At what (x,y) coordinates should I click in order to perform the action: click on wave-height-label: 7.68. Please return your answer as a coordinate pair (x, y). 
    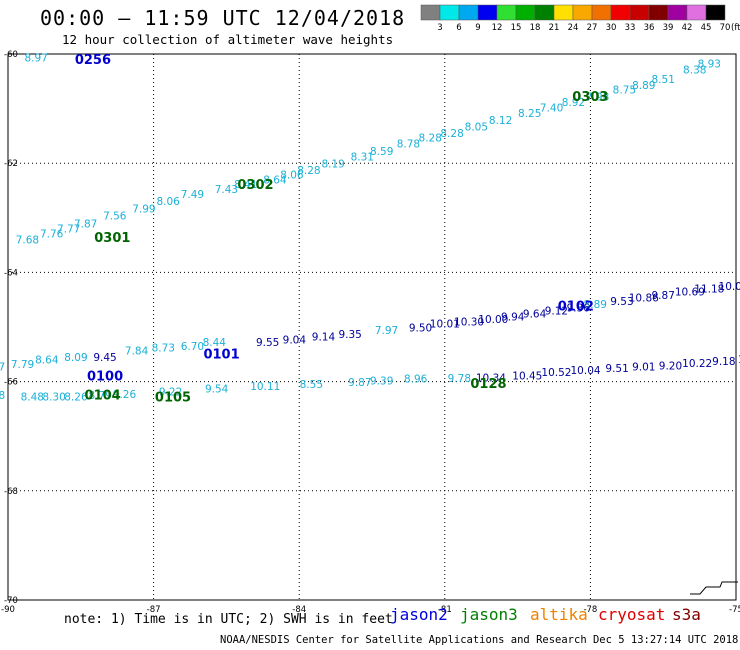
    Looking at the image, I should click on (27, 240).